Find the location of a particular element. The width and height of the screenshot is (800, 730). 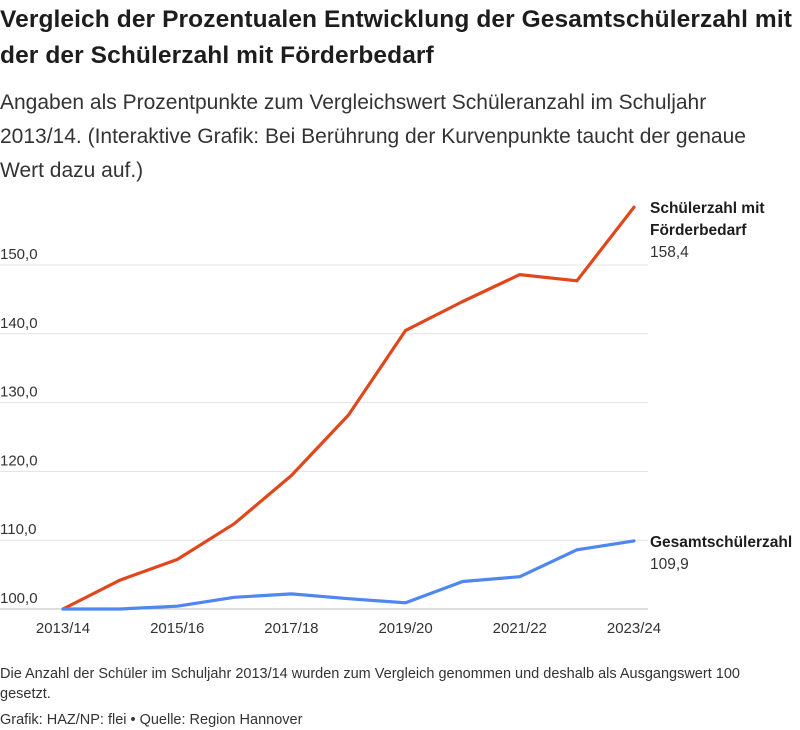

series-value-label: 109,9 is located at coordinates (669, 564).